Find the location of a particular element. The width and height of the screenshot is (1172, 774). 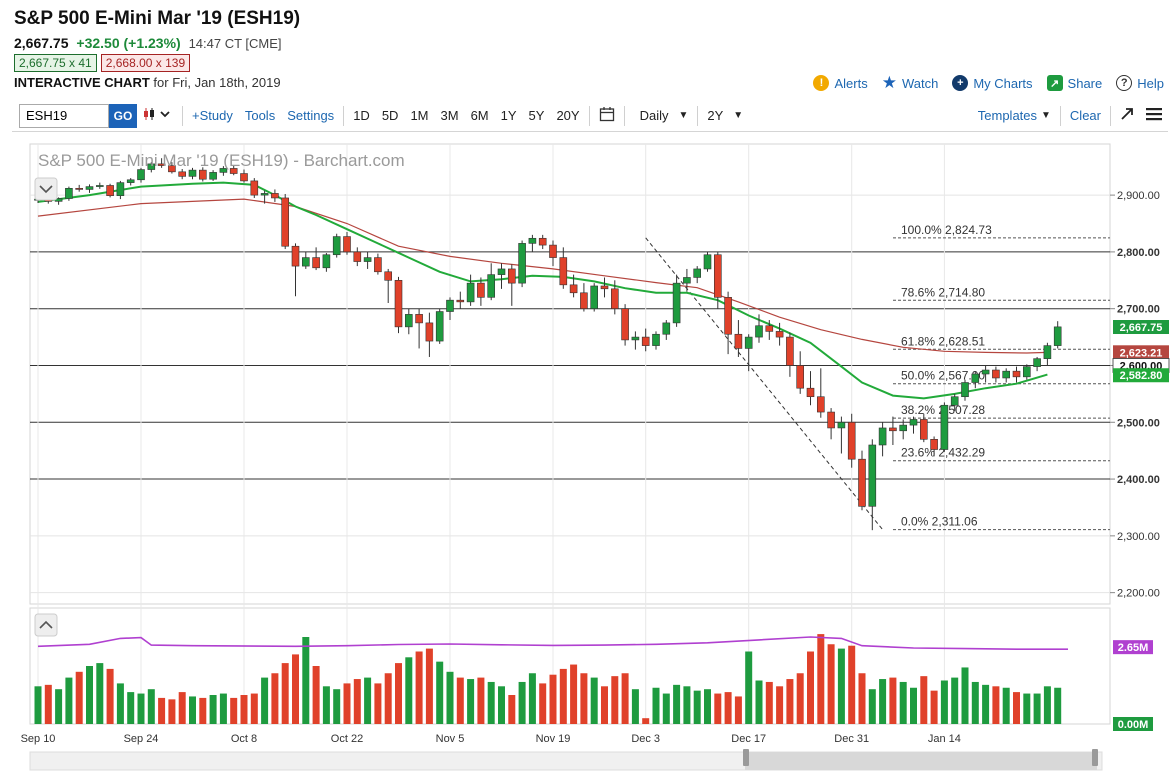

menu-button is located at coordinates (1154, 115).